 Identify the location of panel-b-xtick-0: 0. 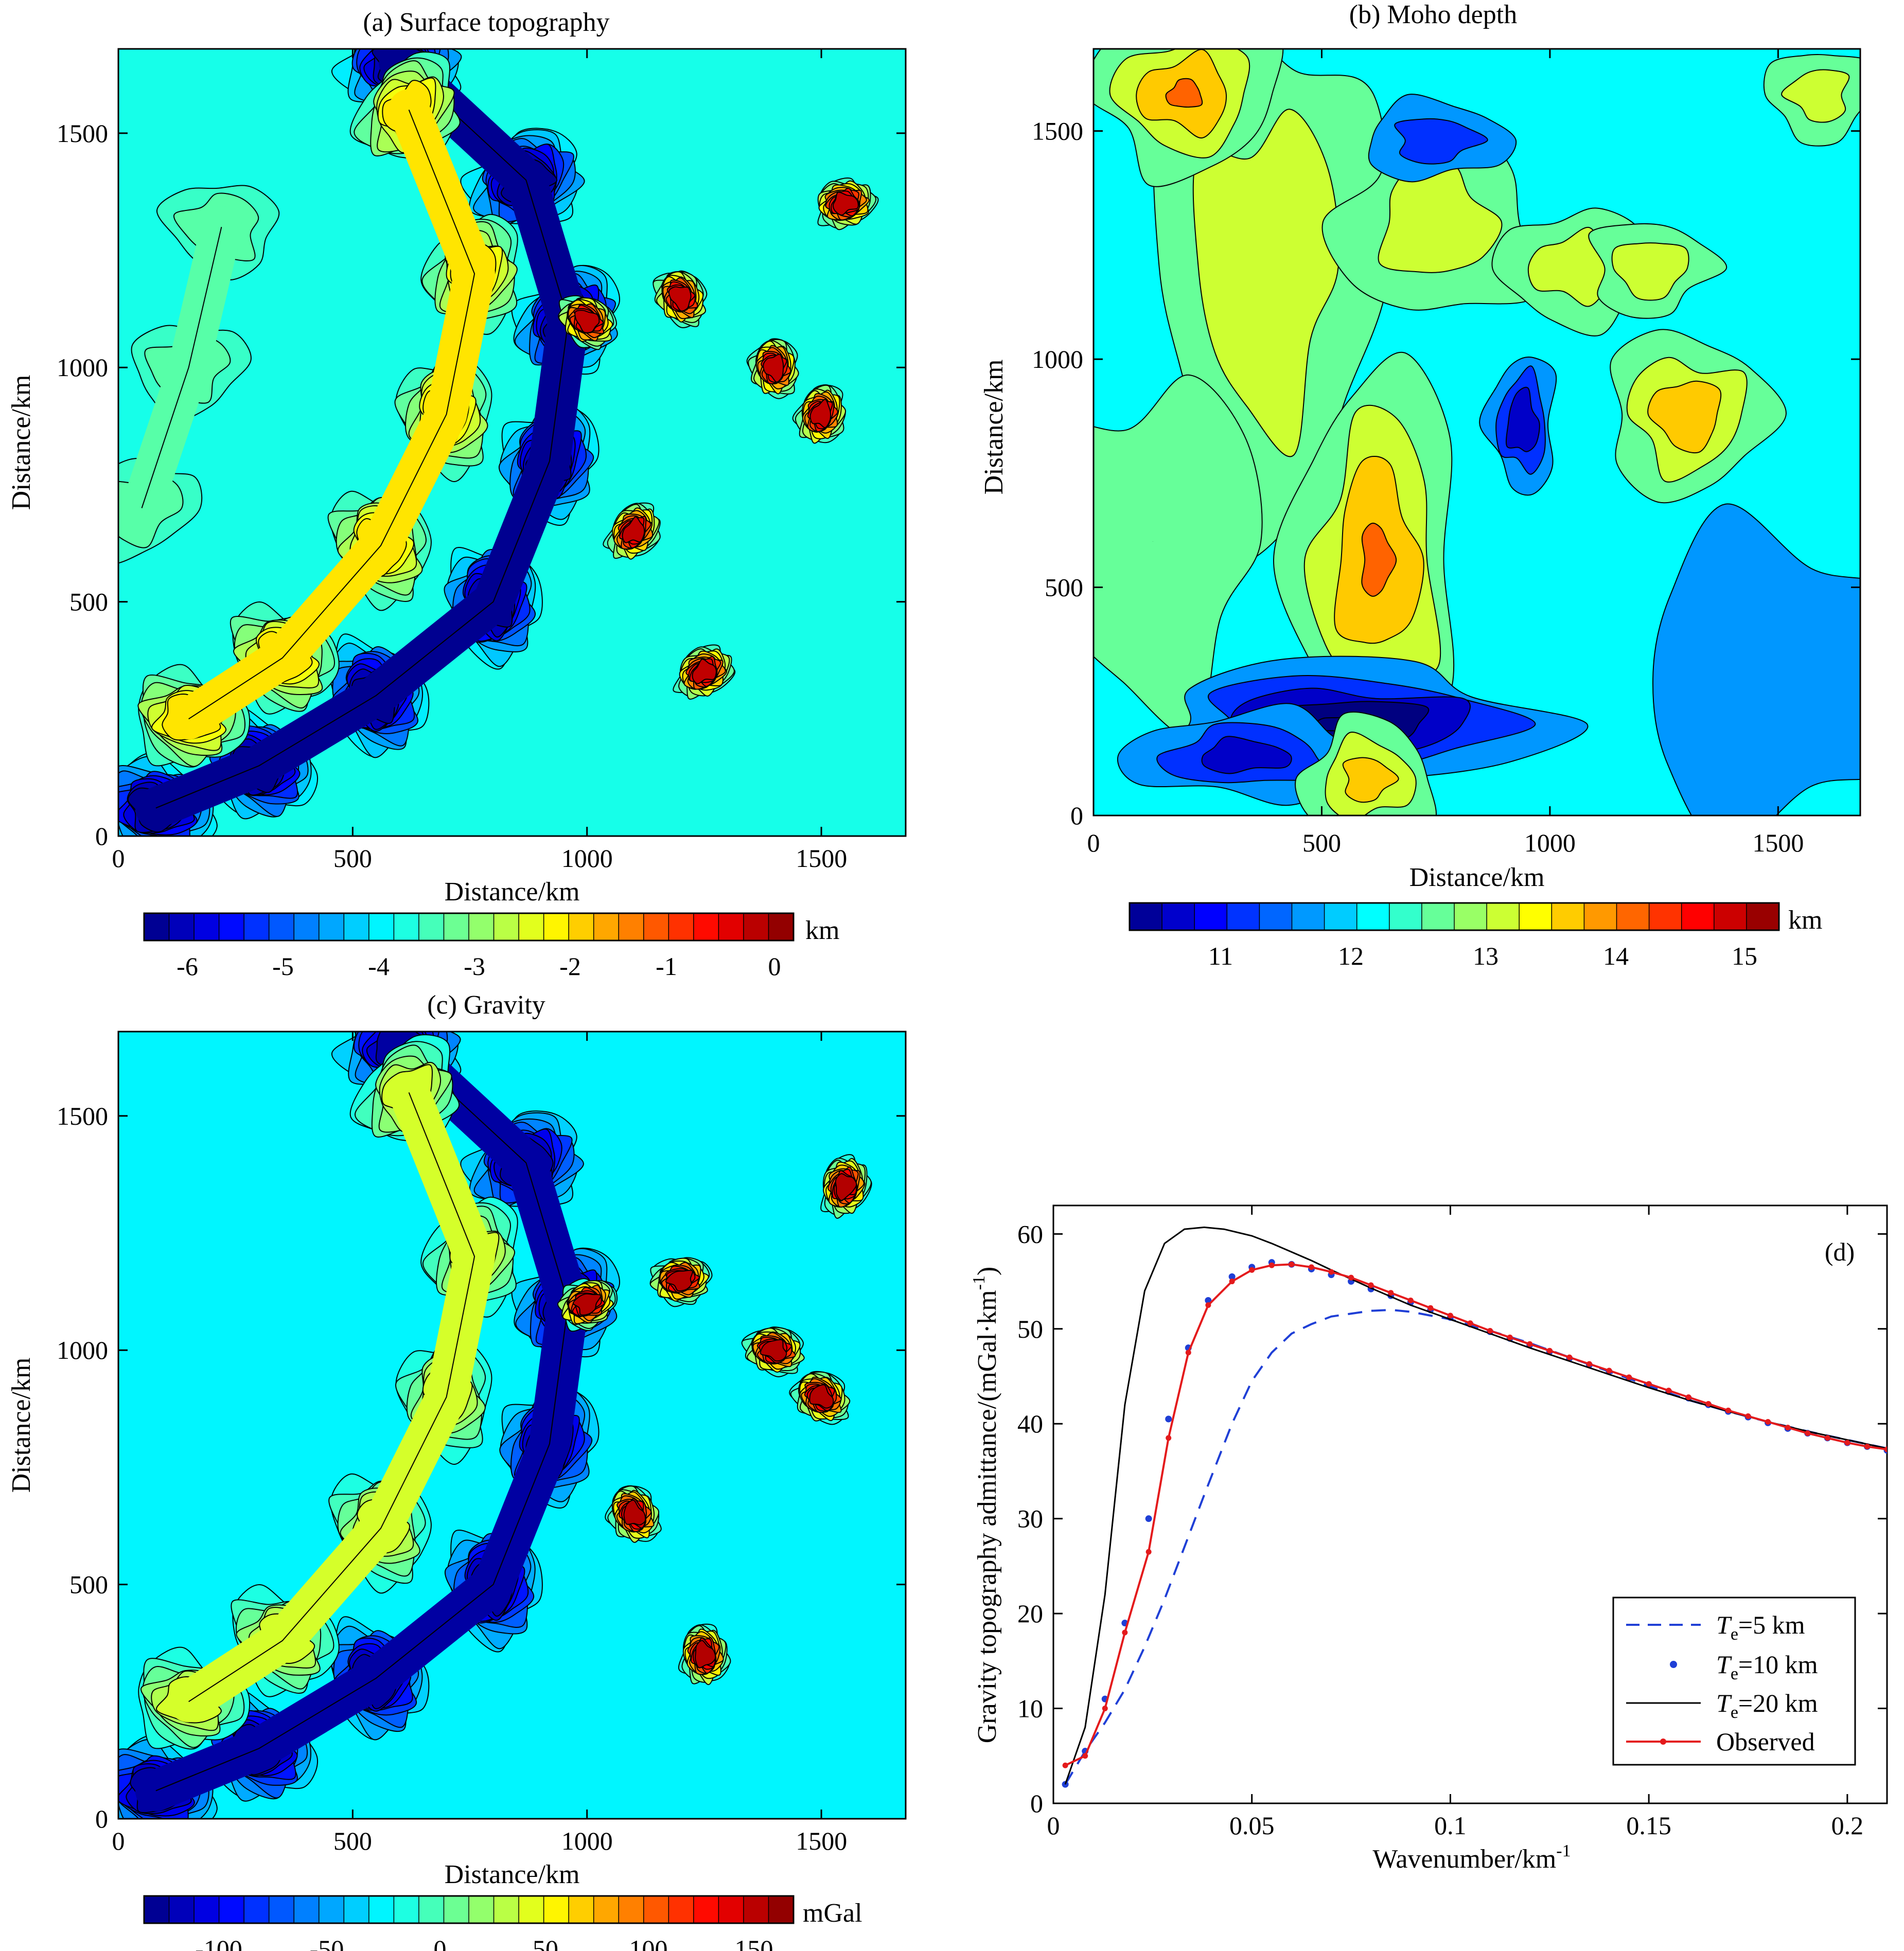
(1093, 842).